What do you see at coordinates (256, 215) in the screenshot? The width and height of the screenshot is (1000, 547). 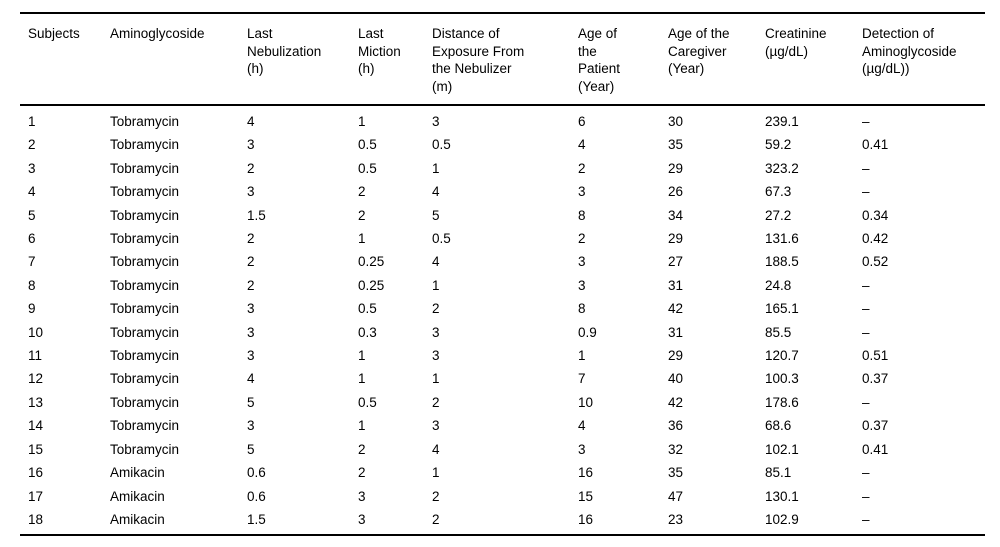 I see `cell: 1.5` at bounding box center [256, 215].